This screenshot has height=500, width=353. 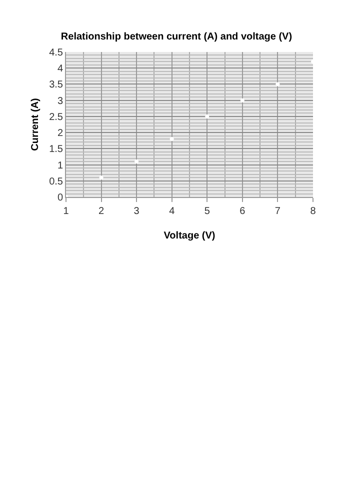 What do you see at coordinates (101, 211) in the screenshot?
I see `x-tick-label: 2` at bounding box center [101, 211].